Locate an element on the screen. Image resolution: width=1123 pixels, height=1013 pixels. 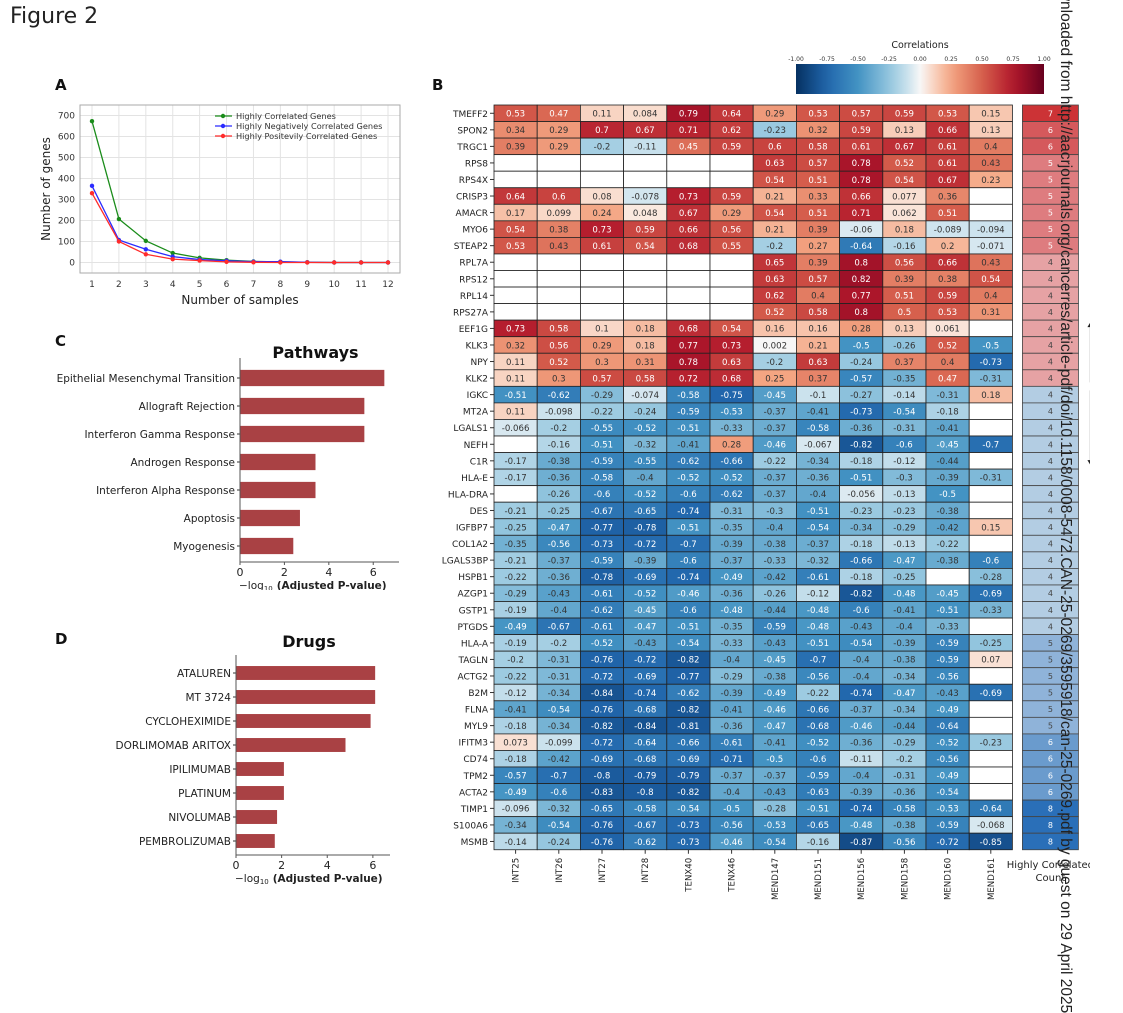
count-value: 5 is located at coordinates (1050, 179).